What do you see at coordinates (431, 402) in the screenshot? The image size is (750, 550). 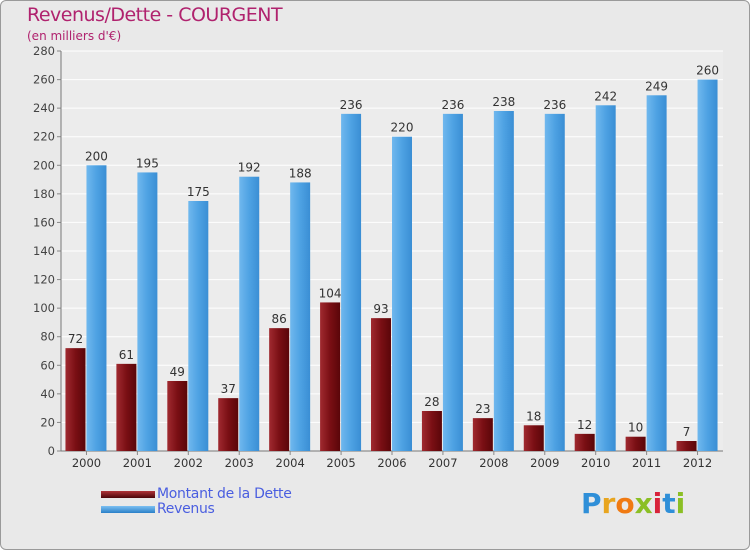 I see `data-label-debt: 28` at bounding box center [431, 402].